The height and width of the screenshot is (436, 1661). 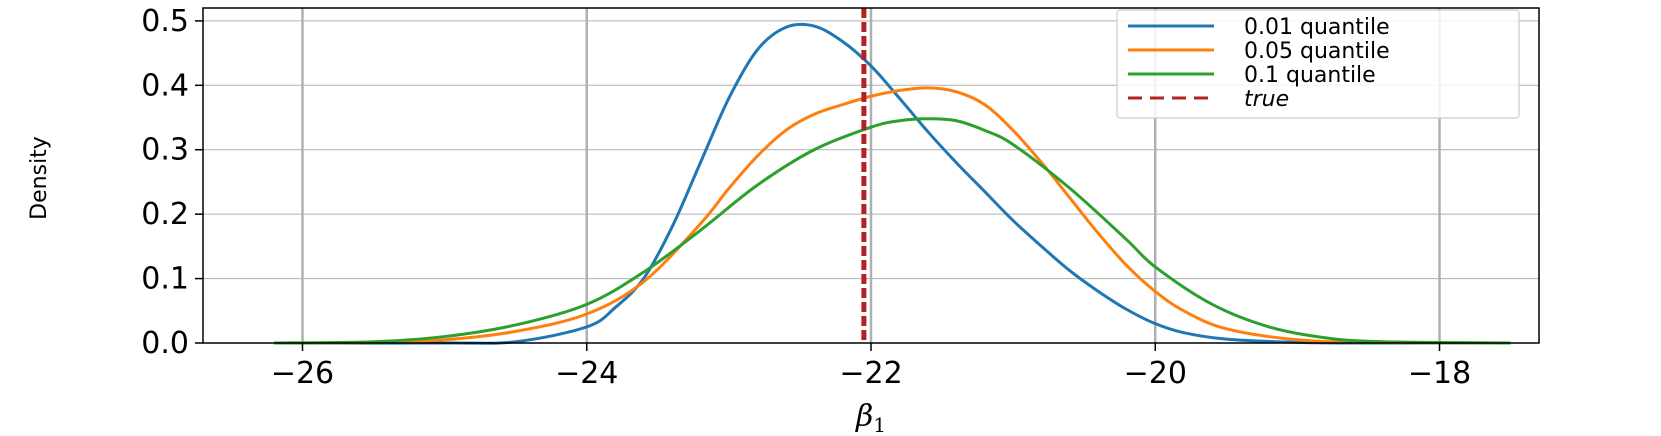 I want to click on legend-box, so click(x=1318, y=64).